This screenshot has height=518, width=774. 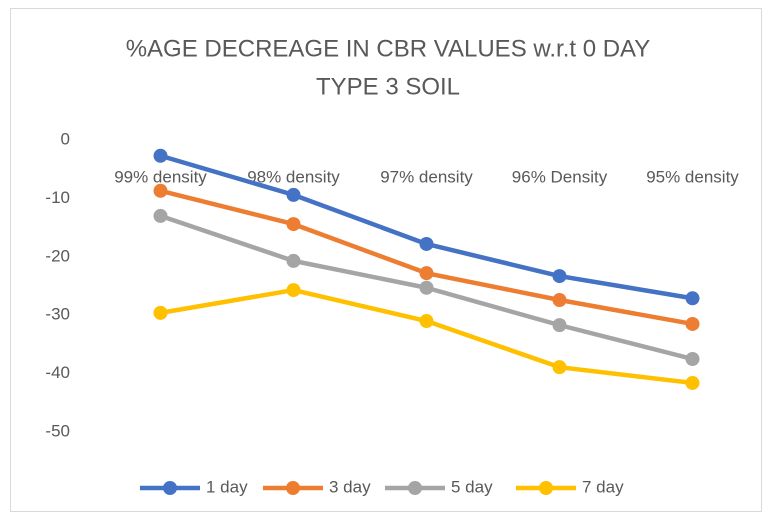 I want to click on y-tick-label: 0, so click(x=65, y=138).